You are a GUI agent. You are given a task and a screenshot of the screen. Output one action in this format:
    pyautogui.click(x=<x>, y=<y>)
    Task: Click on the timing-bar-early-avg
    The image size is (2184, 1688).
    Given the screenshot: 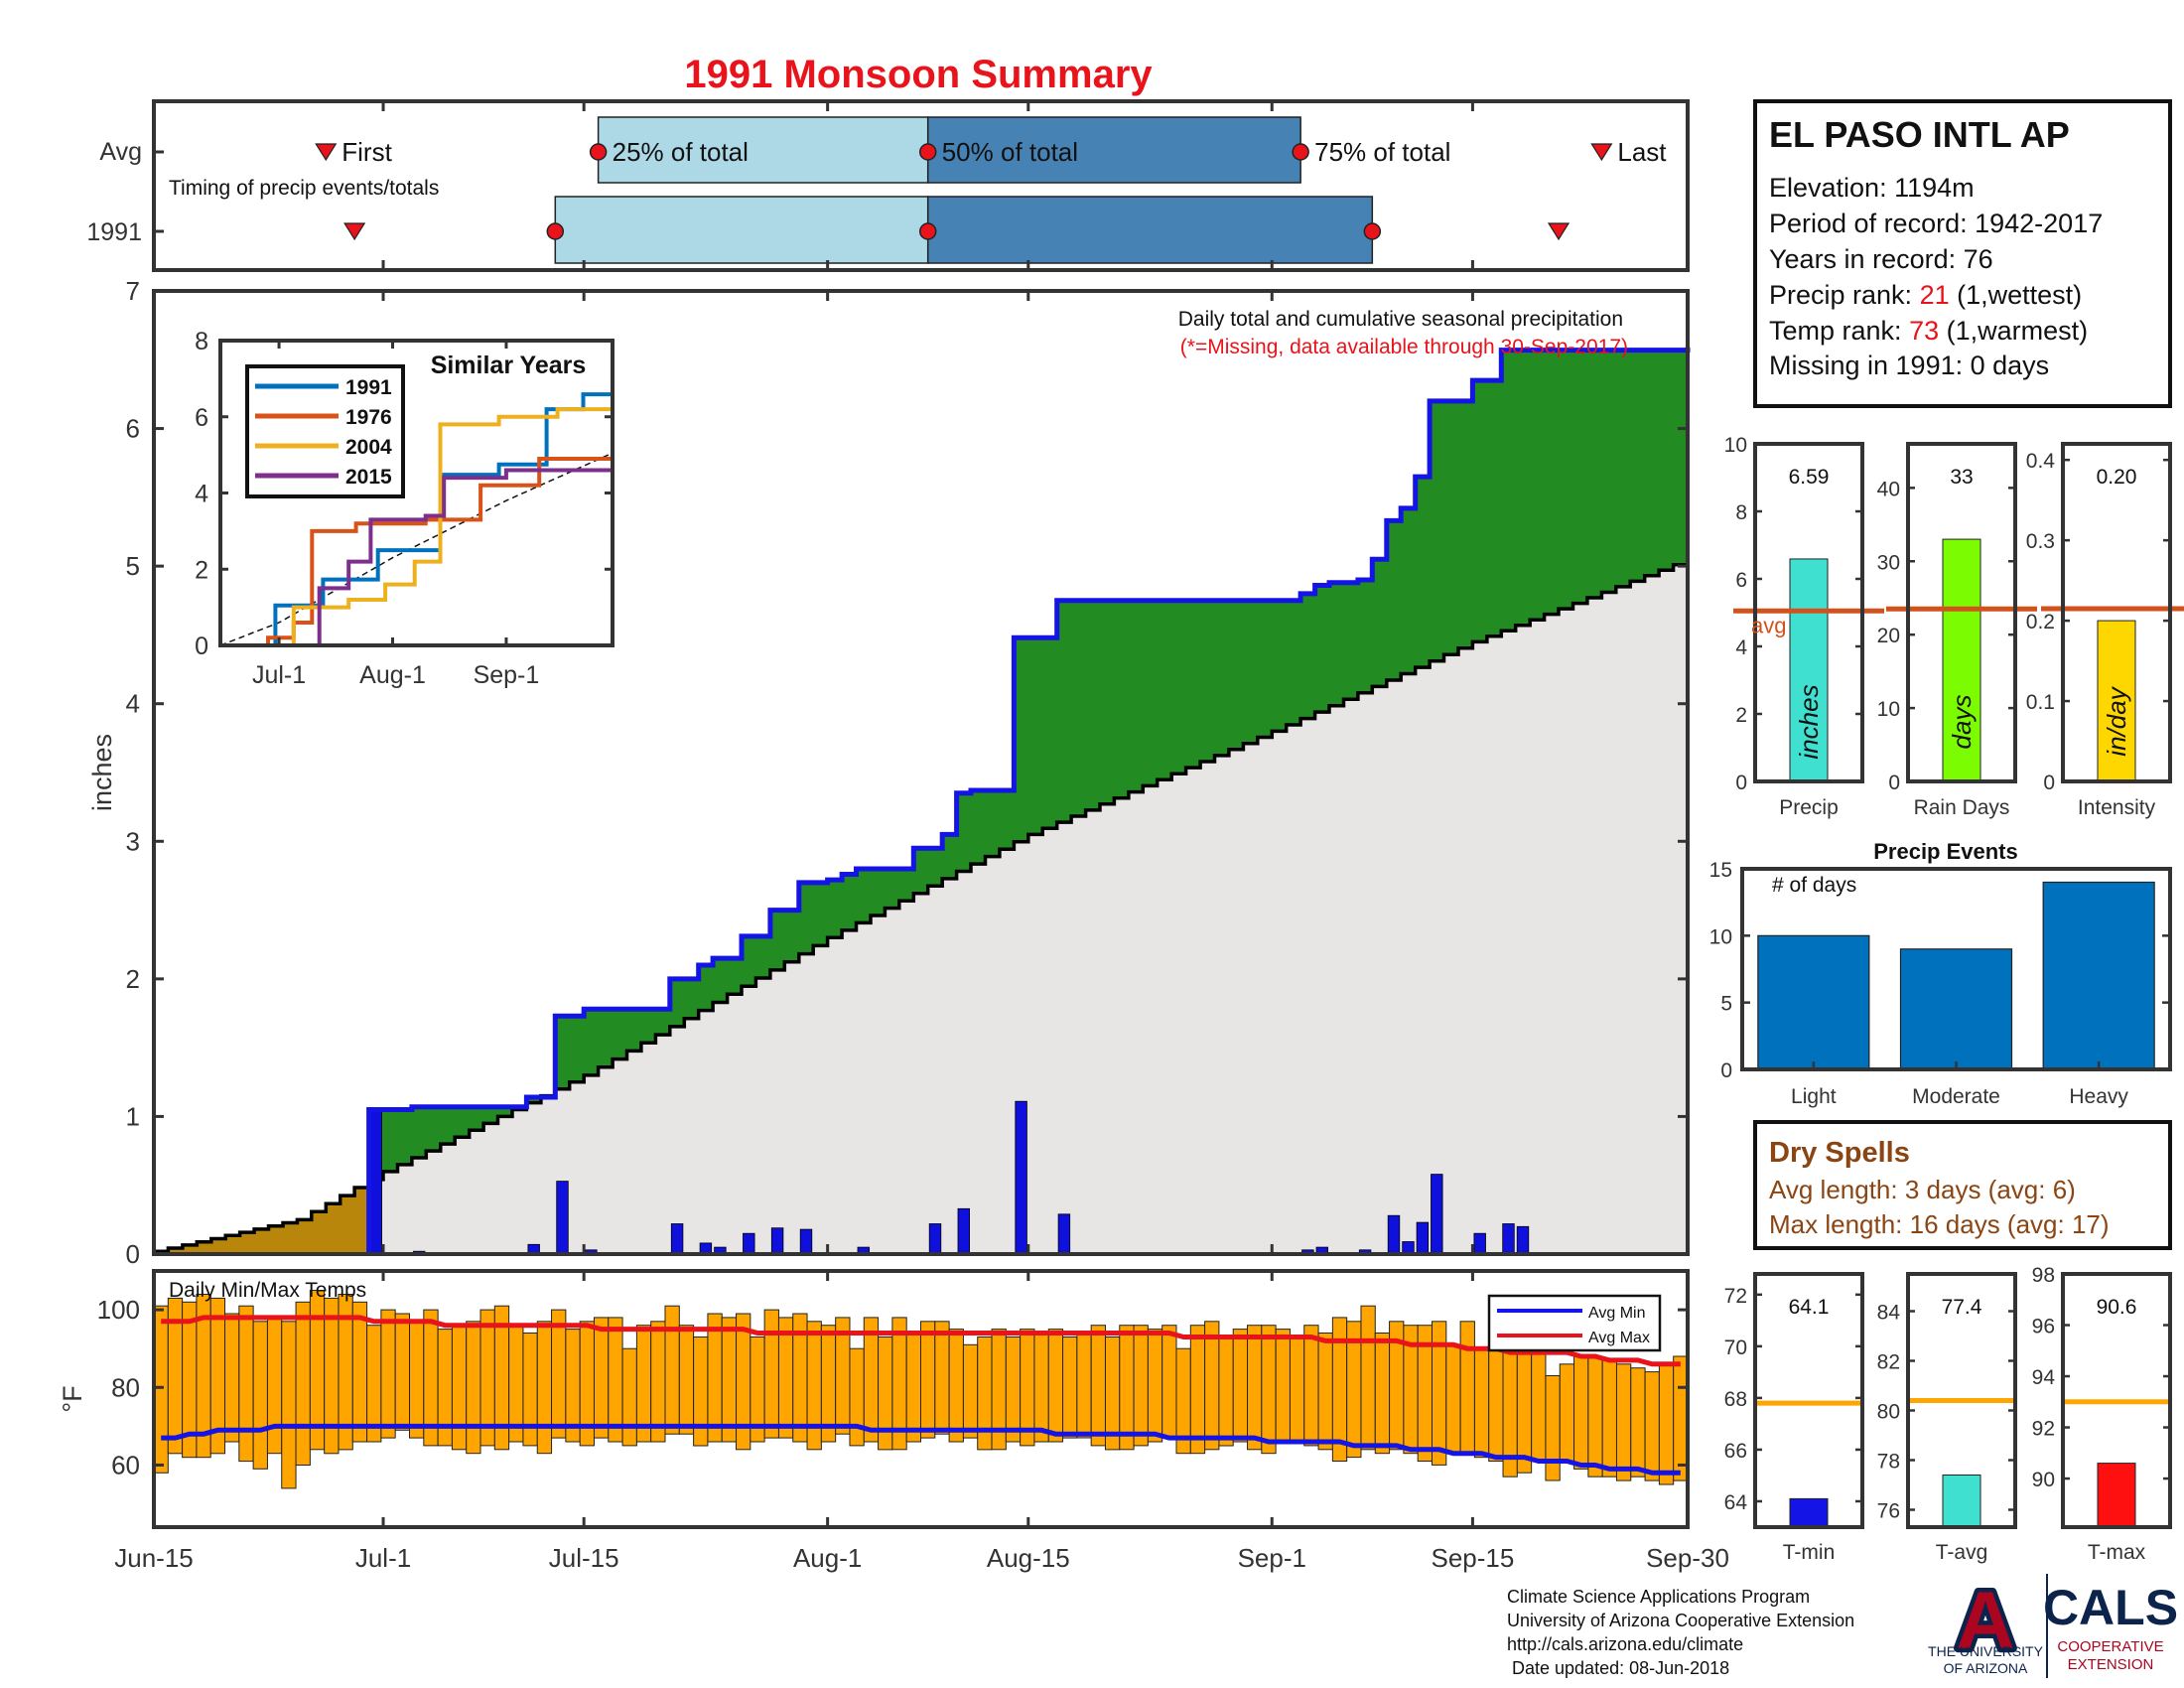 What is the action you would take?
    pyautogui.click(x=763, y=150)
    